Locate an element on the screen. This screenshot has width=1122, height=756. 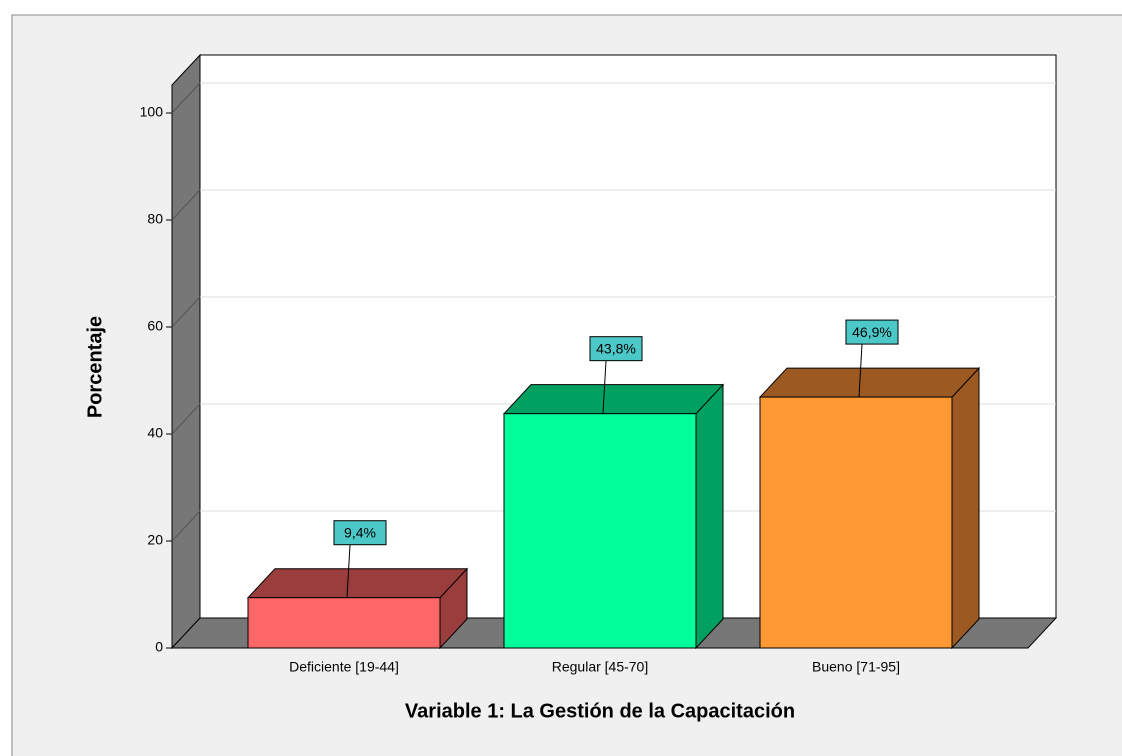
y-tick-label: 100 is located at coordinates (152, 112).